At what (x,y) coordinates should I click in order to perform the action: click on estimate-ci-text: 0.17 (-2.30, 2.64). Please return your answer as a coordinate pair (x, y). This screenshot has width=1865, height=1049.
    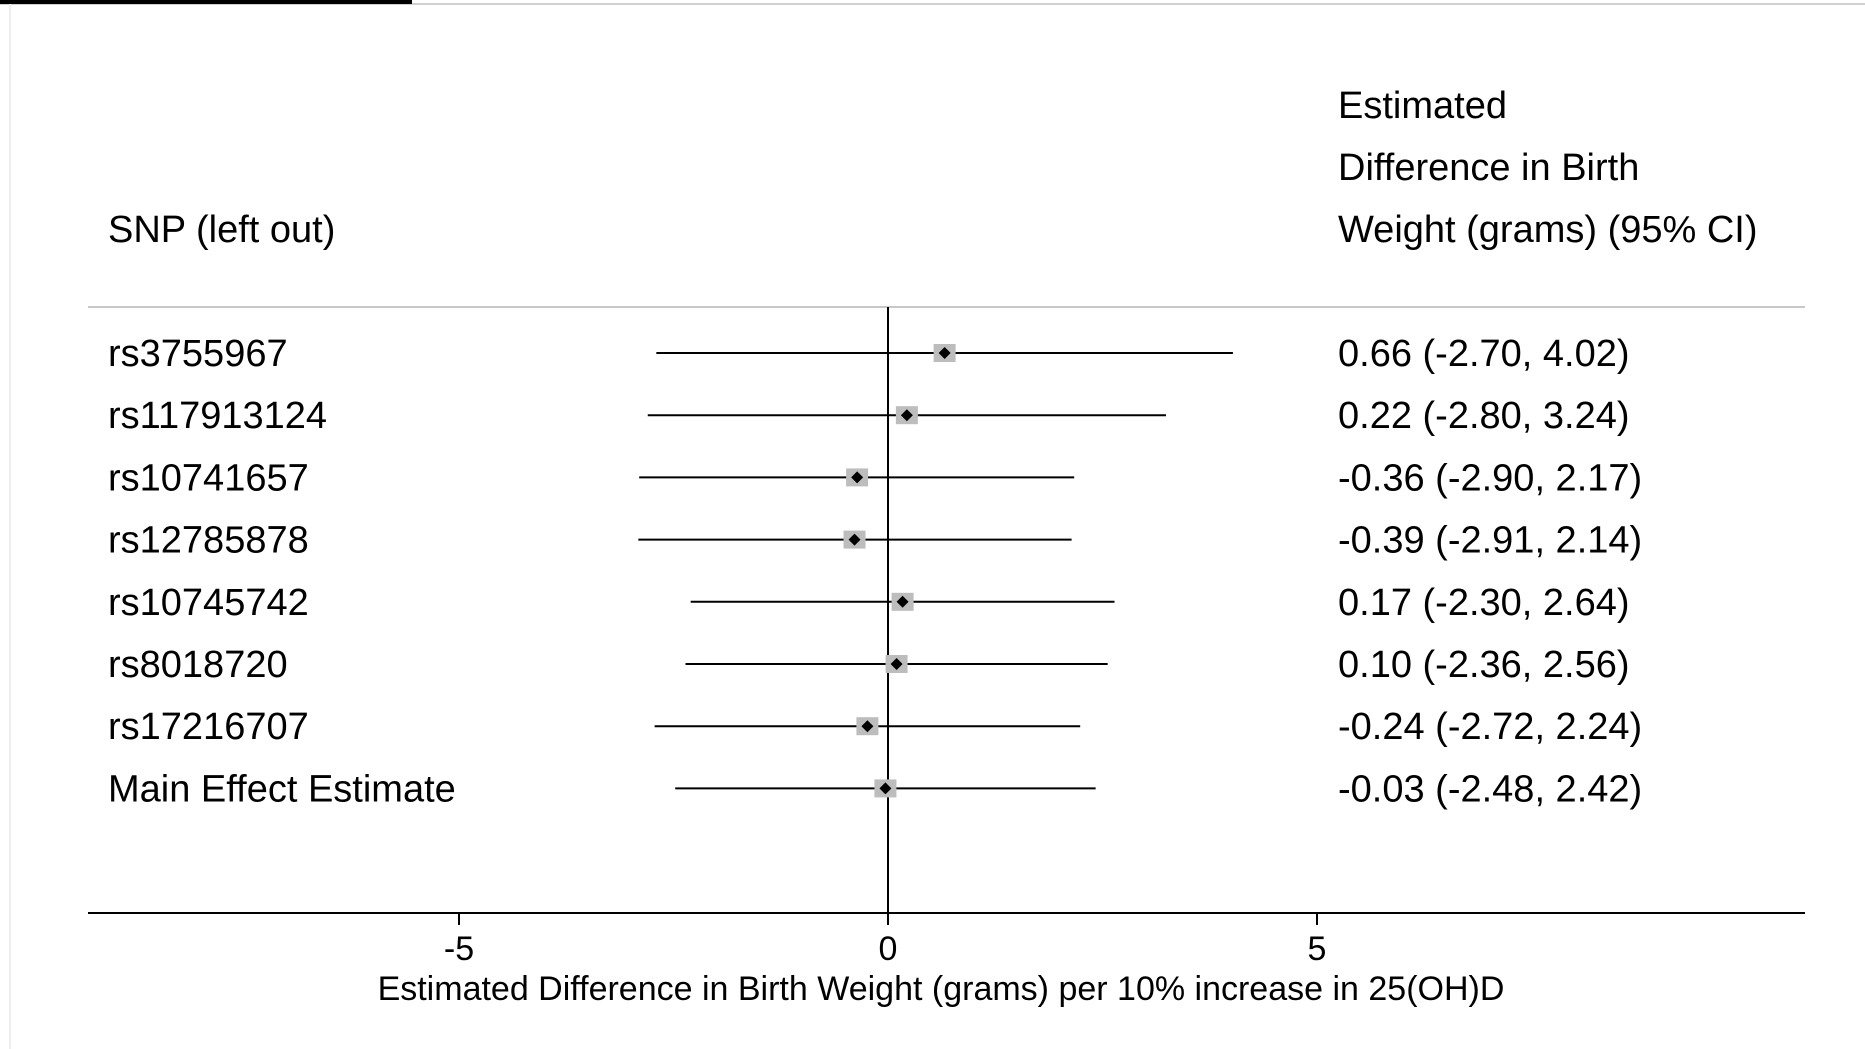
    Looking at the image, I should click on (1484, 603).